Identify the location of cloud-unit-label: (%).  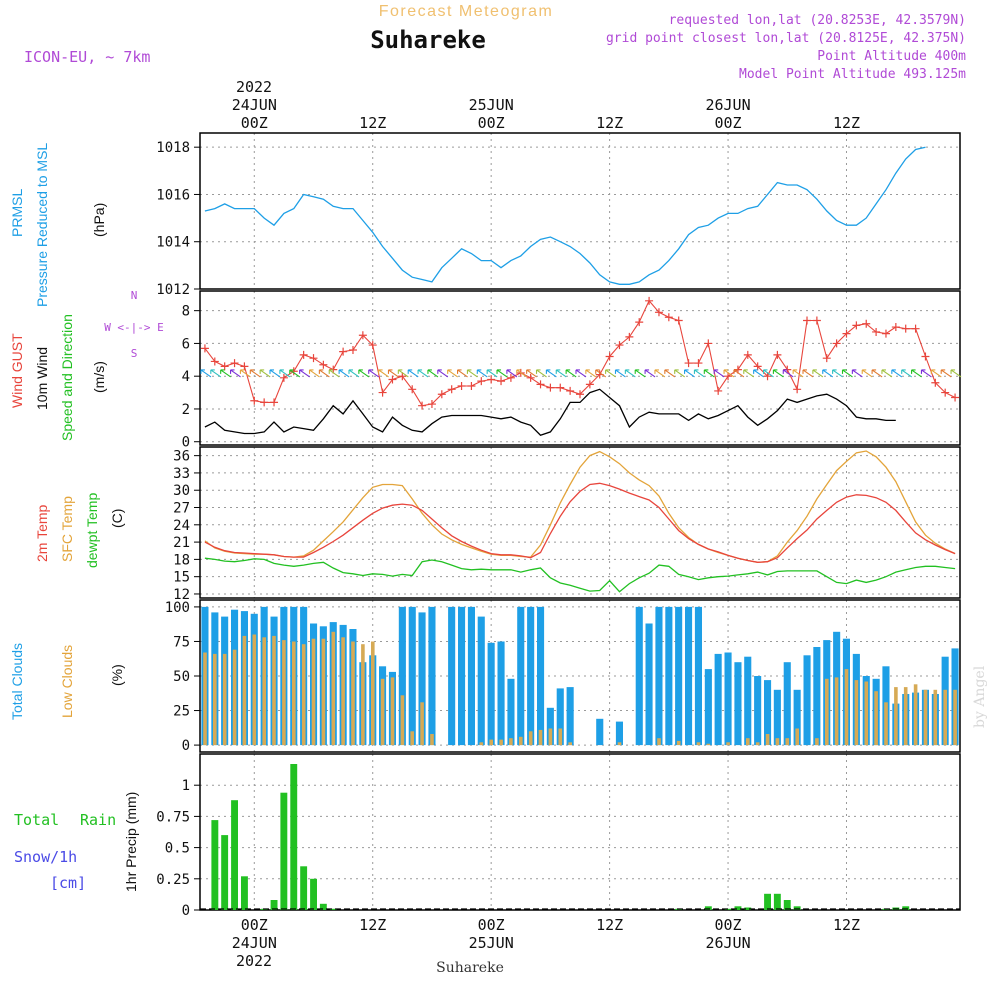
(117, 675).